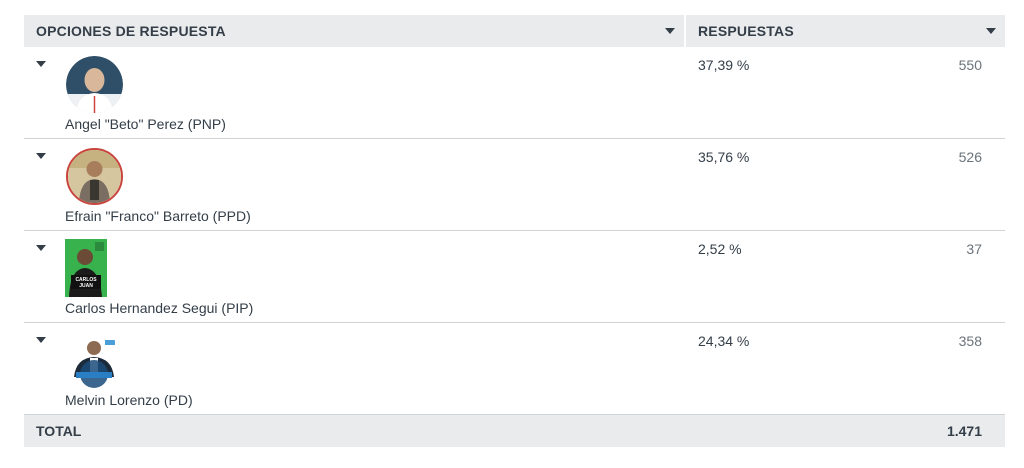  I want to click on option-count: 526, so click(970, 157).